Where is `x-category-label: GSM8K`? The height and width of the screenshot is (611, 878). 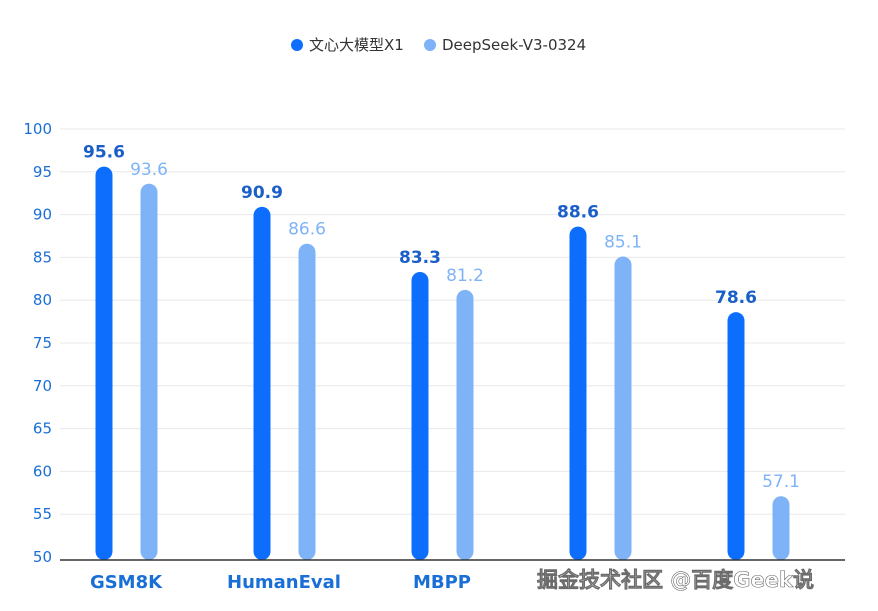
x-category-label: GSM8K is located at coordinates (126, 582).